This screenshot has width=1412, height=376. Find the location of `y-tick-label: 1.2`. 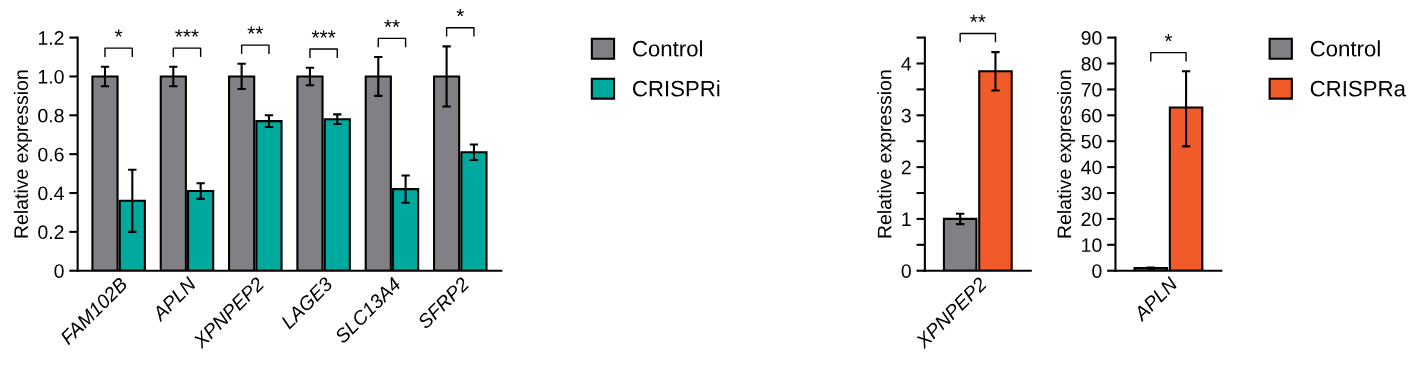

y-tick-label: 1.2 is located at coordinates (51, 38).